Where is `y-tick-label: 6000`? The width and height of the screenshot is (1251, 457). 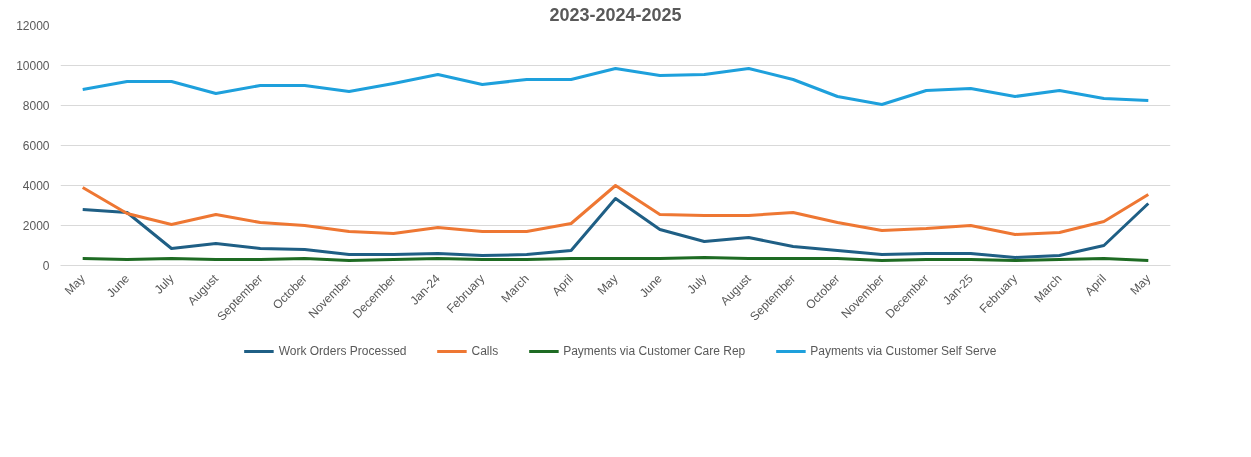 y-tick-label: 6000 is located at coordinates (36, 146).